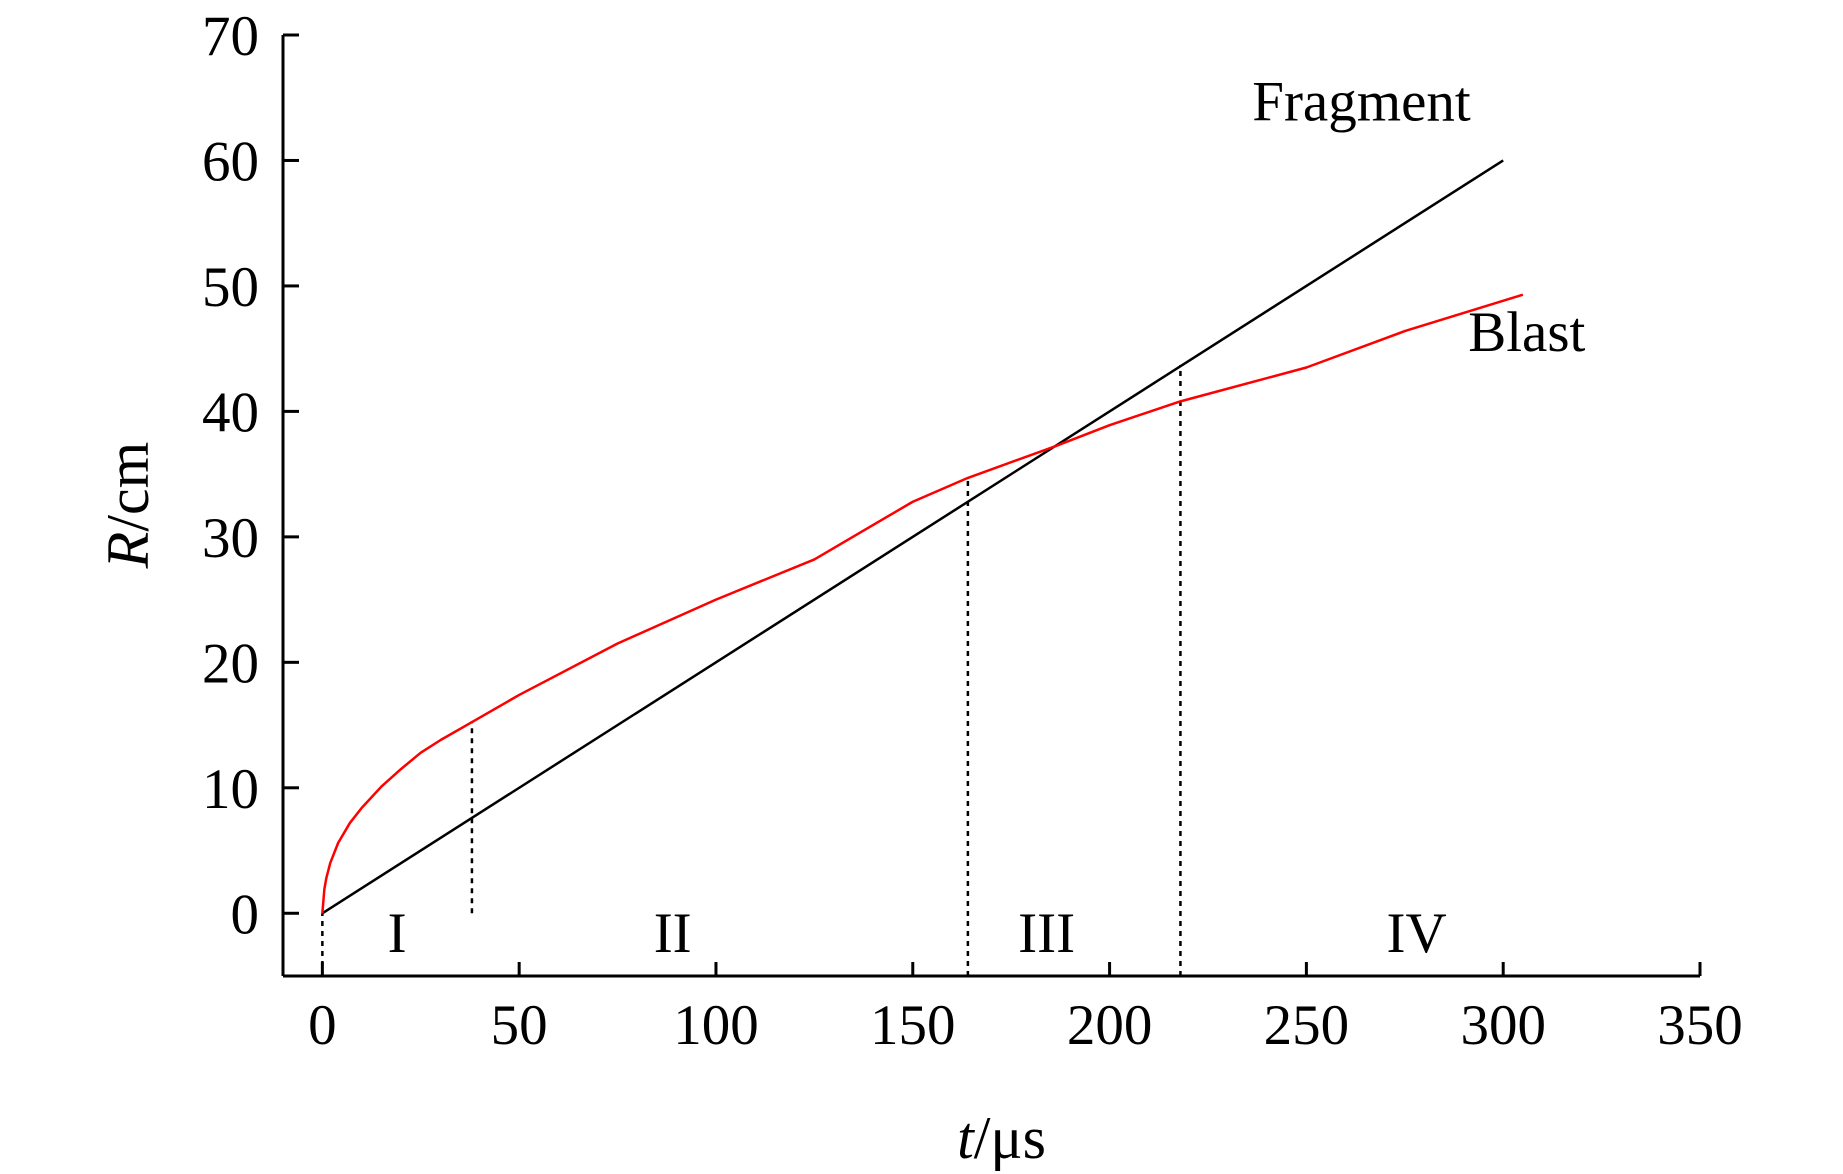 Image resolution: width=1843 pixels, height=1174 pixels. Describe the element at coordinates (230, 412) in the screenshot. I see `y-tick-label: 40` at that location.